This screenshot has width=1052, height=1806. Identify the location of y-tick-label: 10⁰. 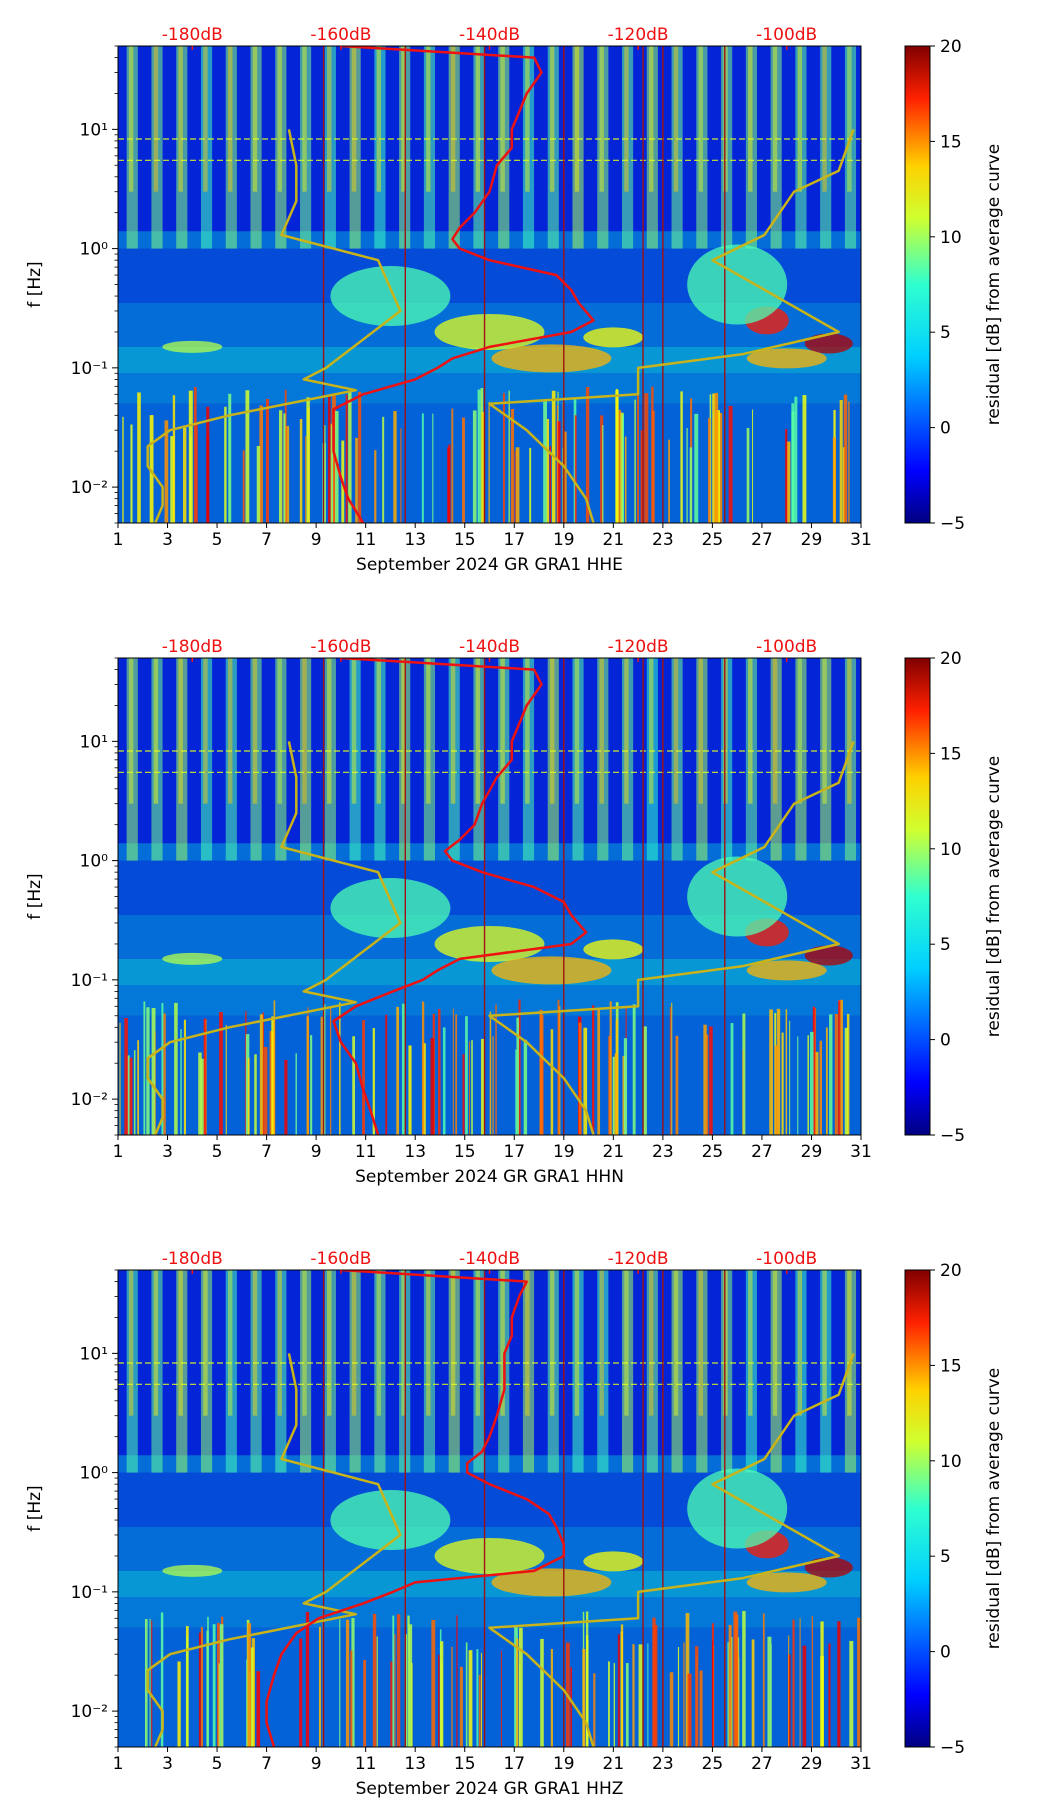
(94, 1474).